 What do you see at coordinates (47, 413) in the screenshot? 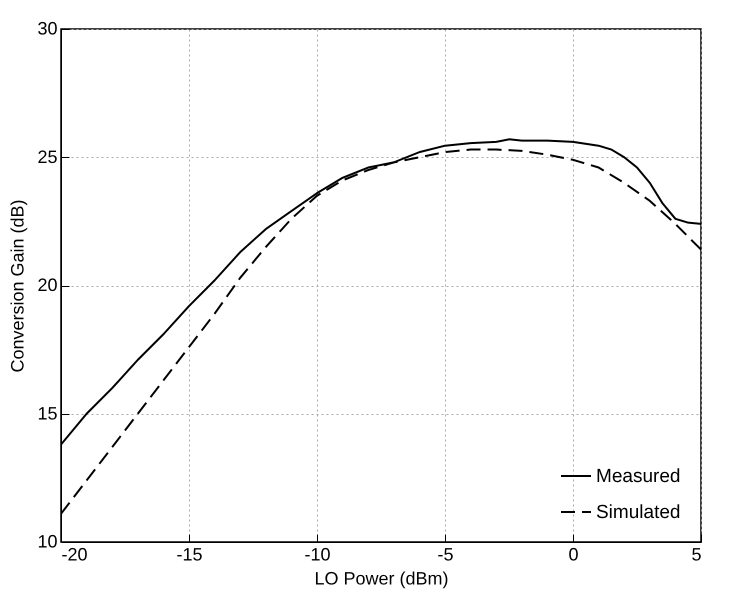
I see `y-tick-label: 15` at bounding box center [47, 413].